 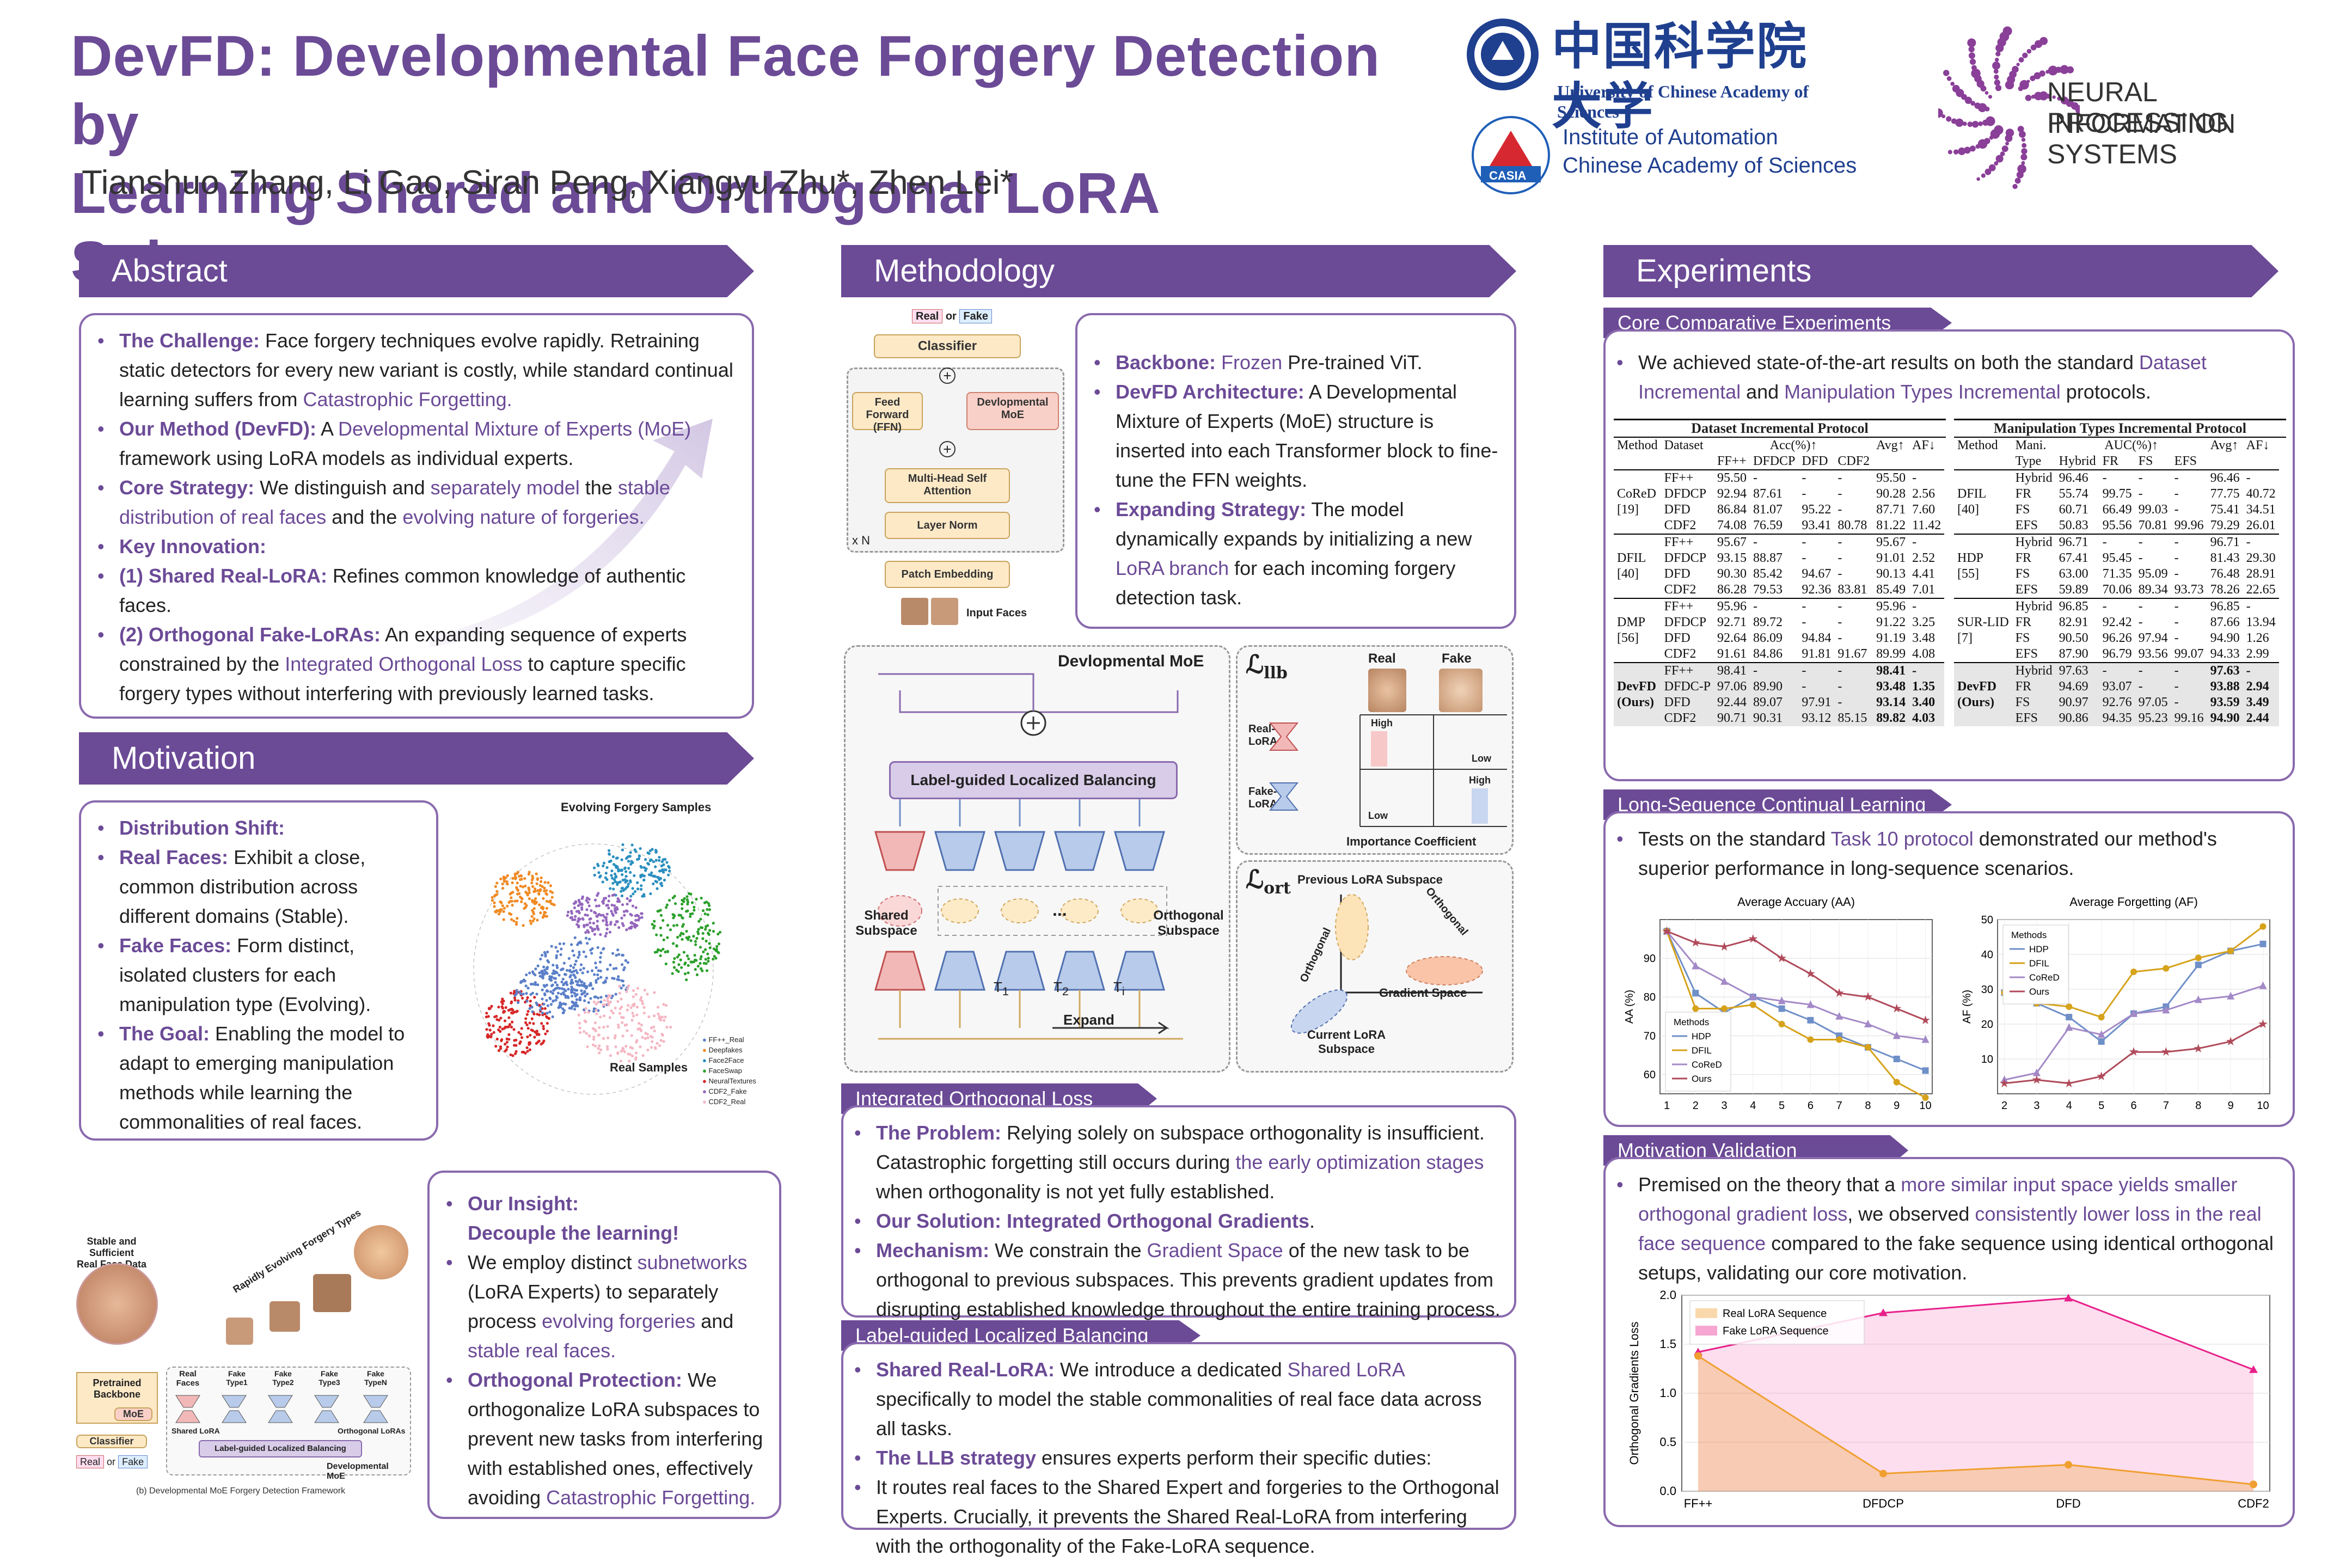 I want to click on series-line-hdp, so click(x=1796, y=1000).